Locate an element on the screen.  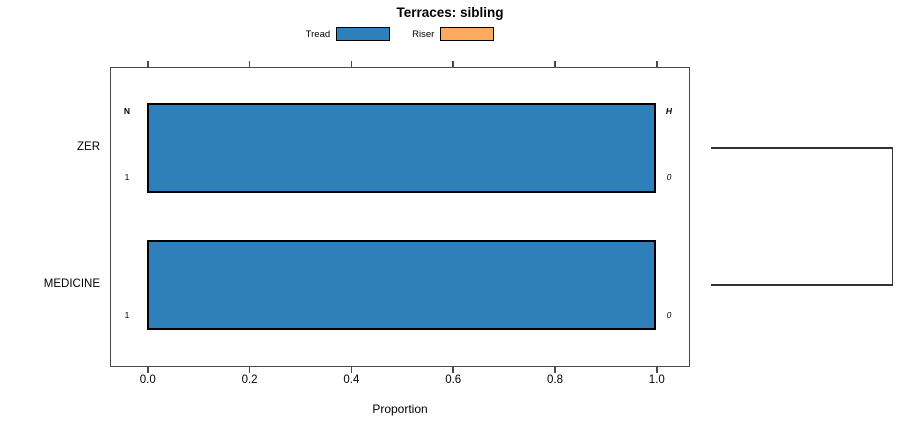
x-axis-top-tick-1.0 is located at coordinates (657, 64).